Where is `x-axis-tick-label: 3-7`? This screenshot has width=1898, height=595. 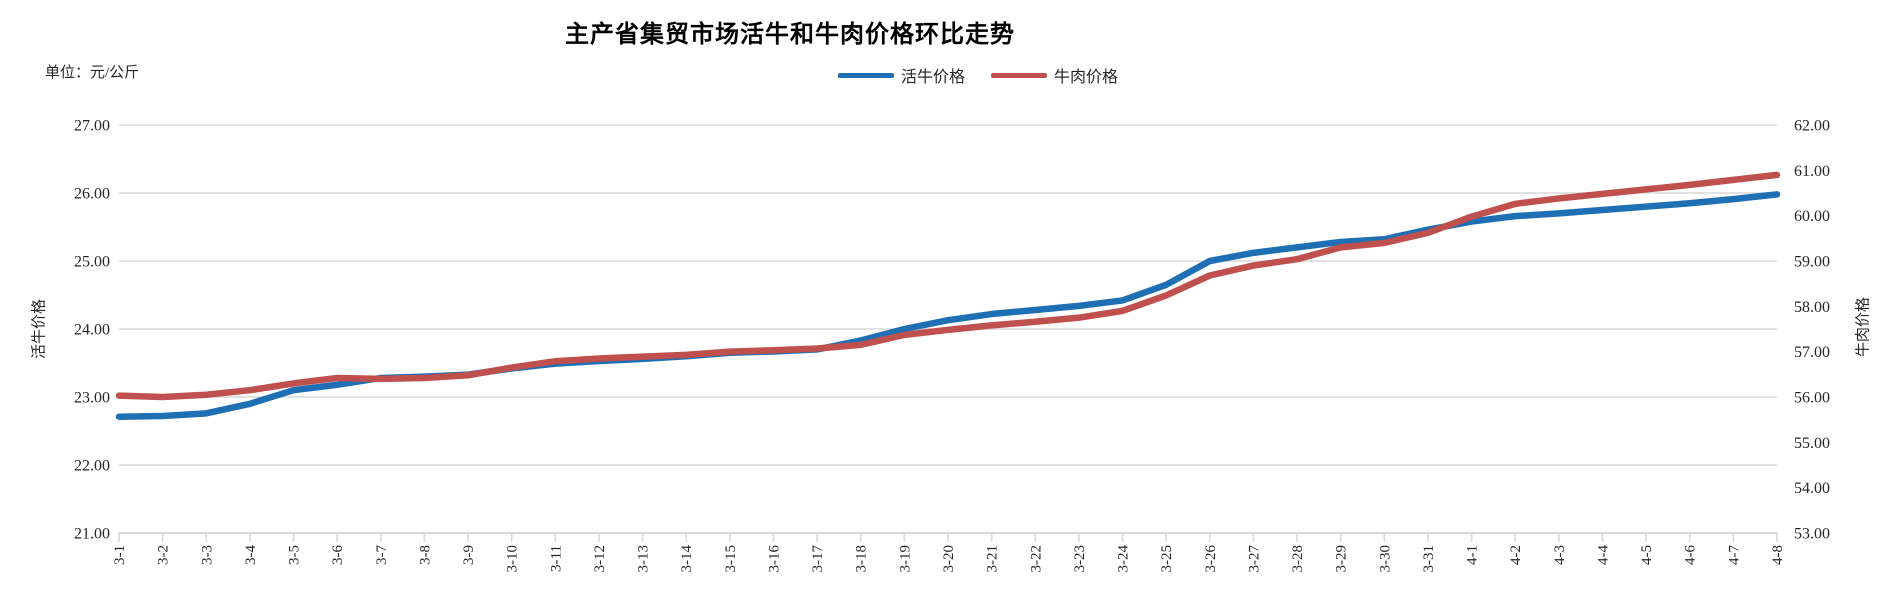 x-axis-tick-label: 3-7 is located at coordinates (382, 555).